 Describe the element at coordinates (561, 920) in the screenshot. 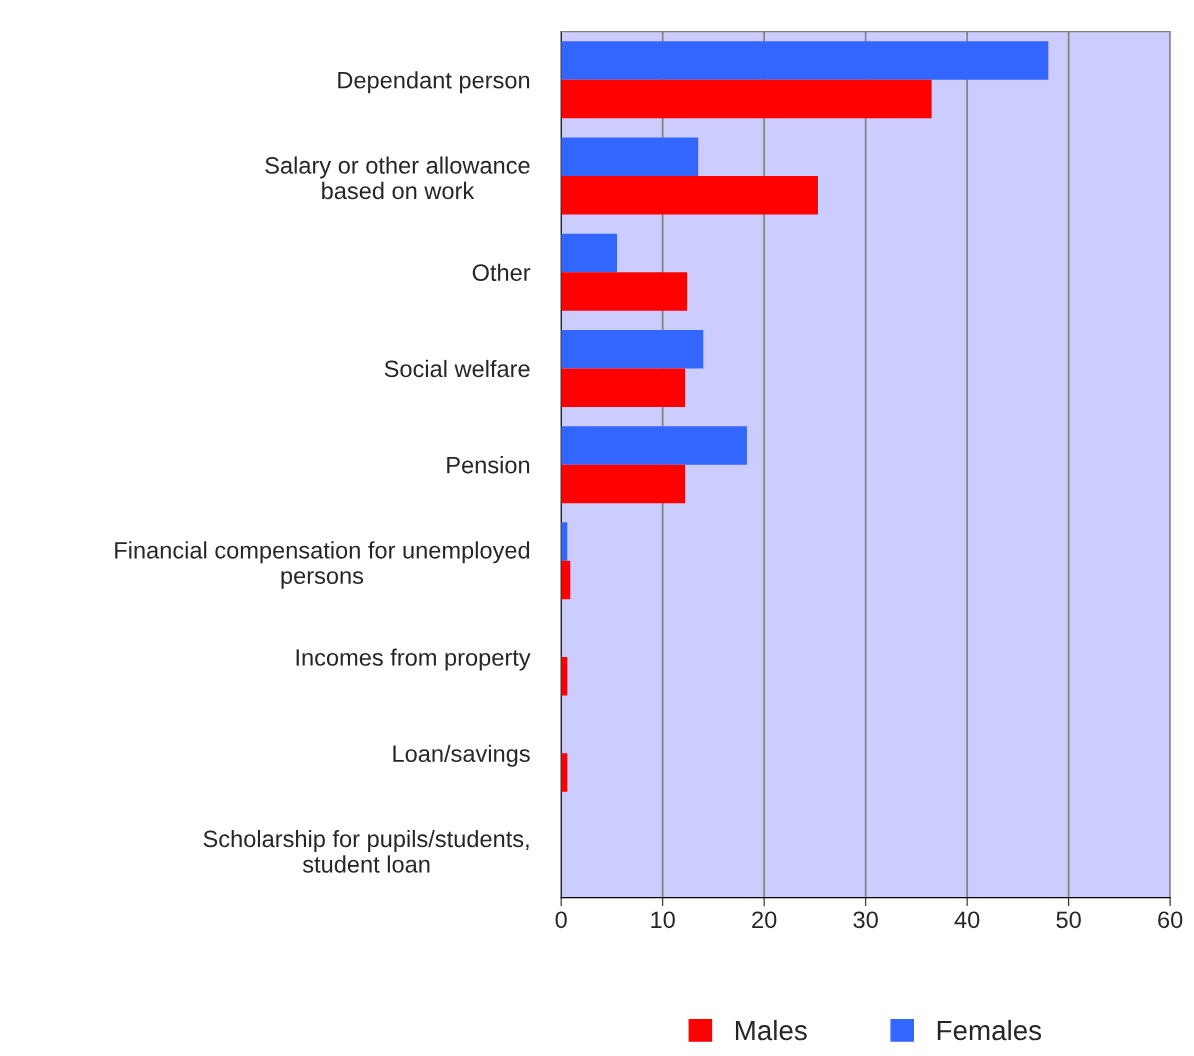

I see `x-tick-label: 0` at that location.